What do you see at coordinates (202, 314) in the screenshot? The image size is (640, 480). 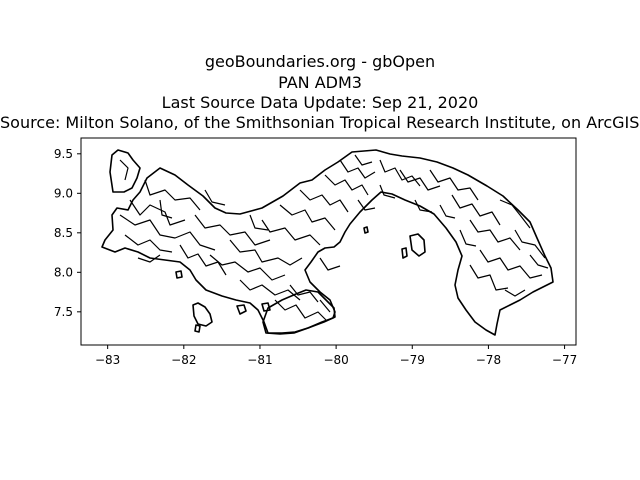 I see `coiba-island` at bounding box center [202, 314].